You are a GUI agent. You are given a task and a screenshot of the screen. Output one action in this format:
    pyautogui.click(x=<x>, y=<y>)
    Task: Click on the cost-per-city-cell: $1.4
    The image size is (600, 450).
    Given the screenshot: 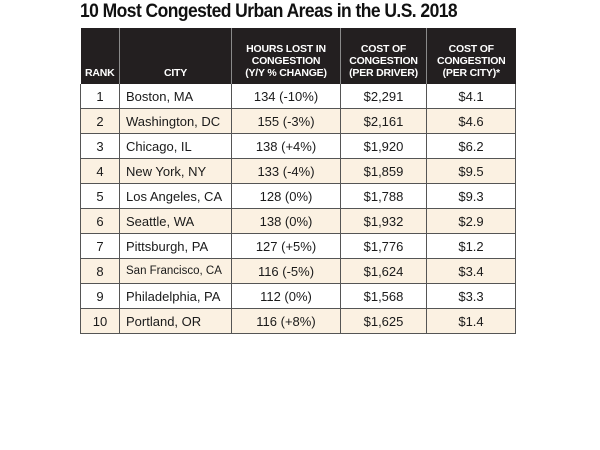 What is the action you would take?
    pyautogui.click(x=471, y=321)
    